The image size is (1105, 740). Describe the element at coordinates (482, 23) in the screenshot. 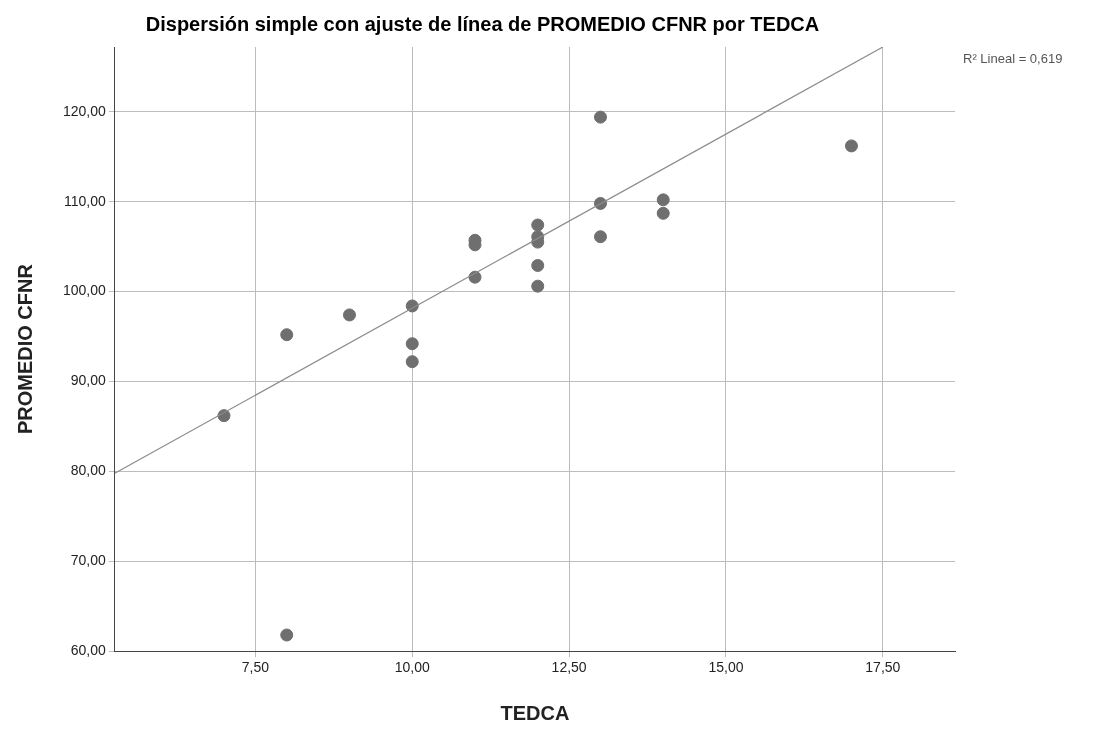

I see `chart-title: Dispersión simple con ajuste de línea de PROMEDIO CFNR por TEDCA` at that location.